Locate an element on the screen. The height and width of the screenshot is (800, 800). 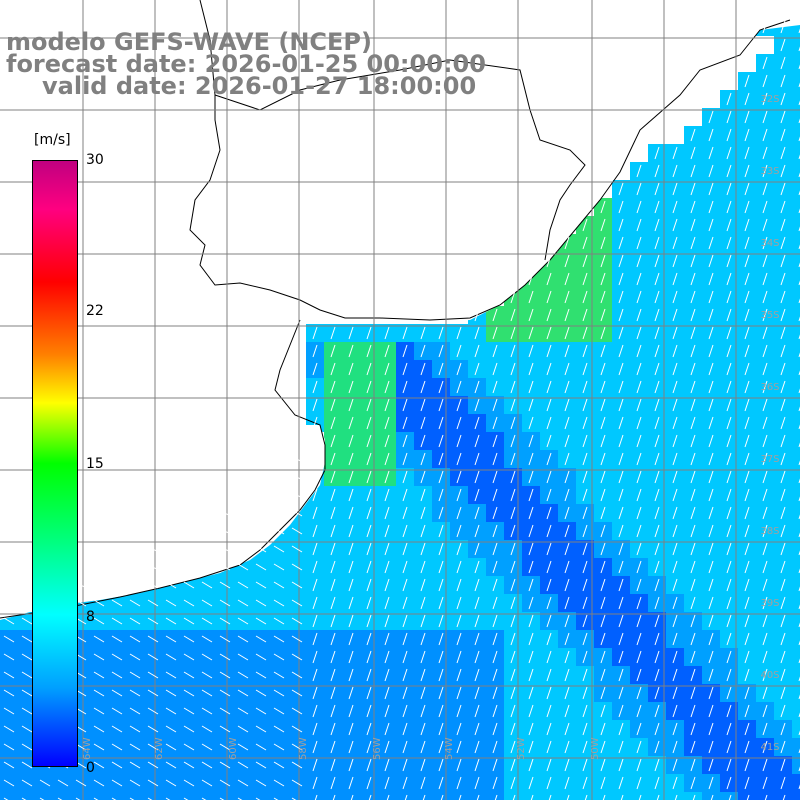
forecast-date: forecast date: 2026-01-25 00:00:00 is located at coordinates (246, 64).